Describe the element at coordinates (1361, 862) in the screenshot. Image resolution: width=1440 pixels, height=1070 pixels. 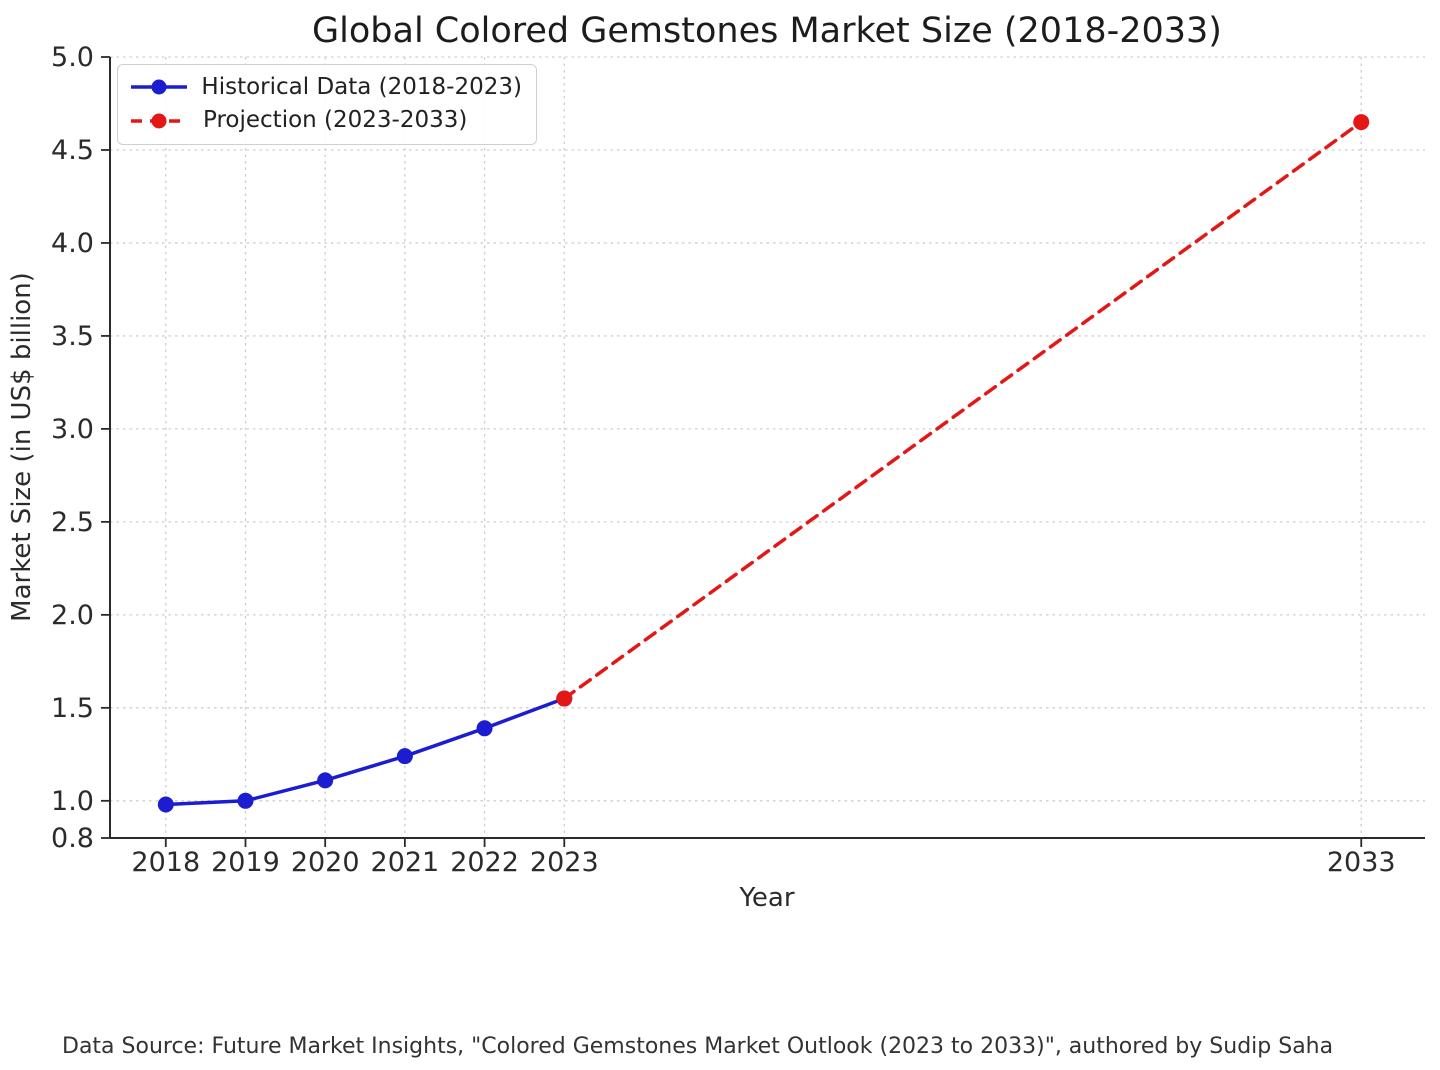
I see `x-tick-label: 2033` at that location.